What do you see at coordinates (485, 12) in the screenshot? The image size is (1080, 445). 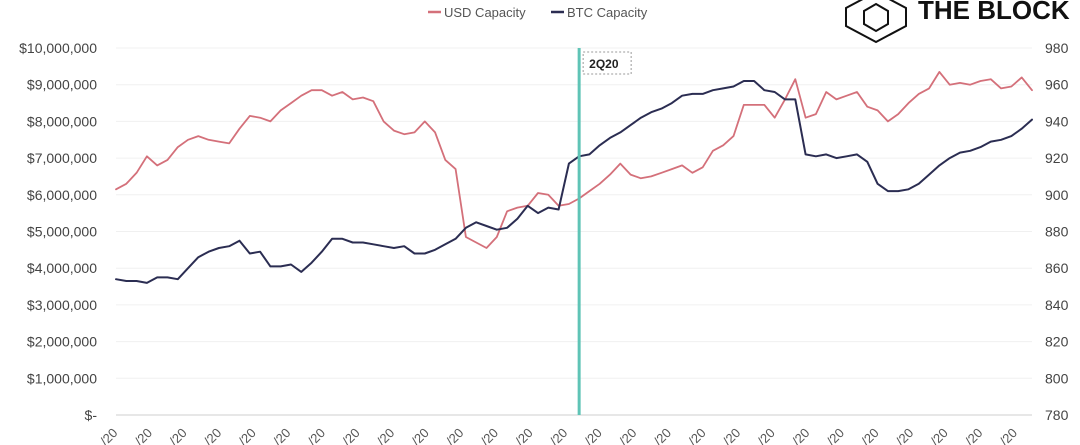 I see `legend-label-usd: USD Capacity` at bounding box center [485, 12].